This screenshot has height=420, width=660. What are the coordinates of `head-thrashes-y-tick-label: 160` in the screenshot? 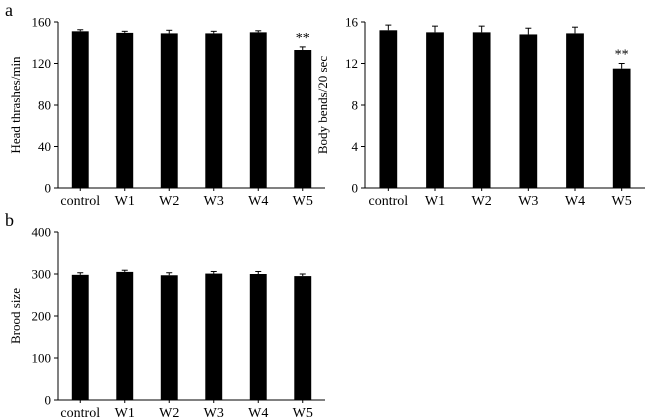 It's located at (42, 22).